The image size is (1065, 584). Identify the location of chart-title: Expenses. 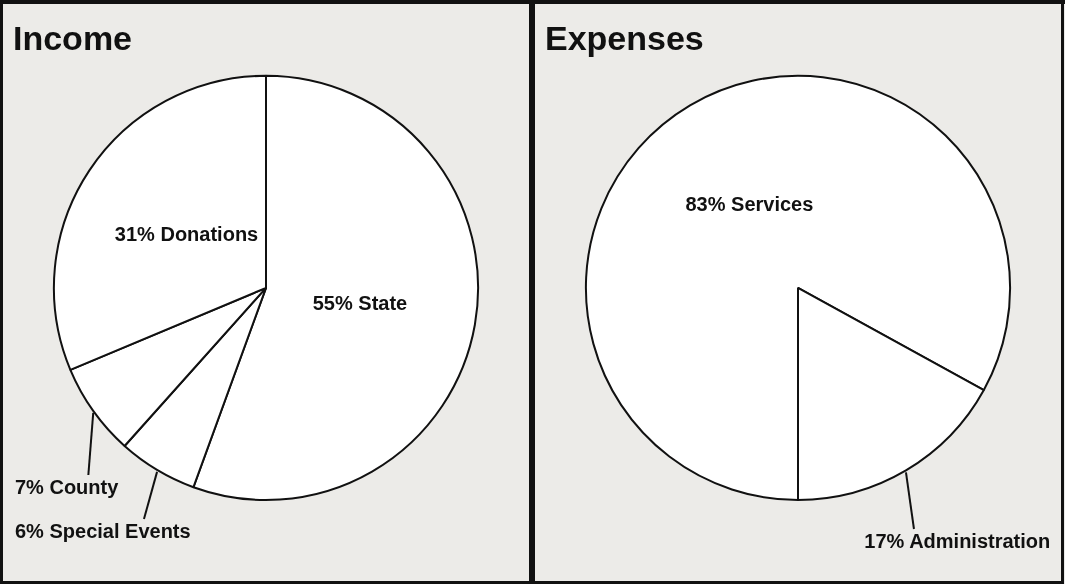
(624, 37).